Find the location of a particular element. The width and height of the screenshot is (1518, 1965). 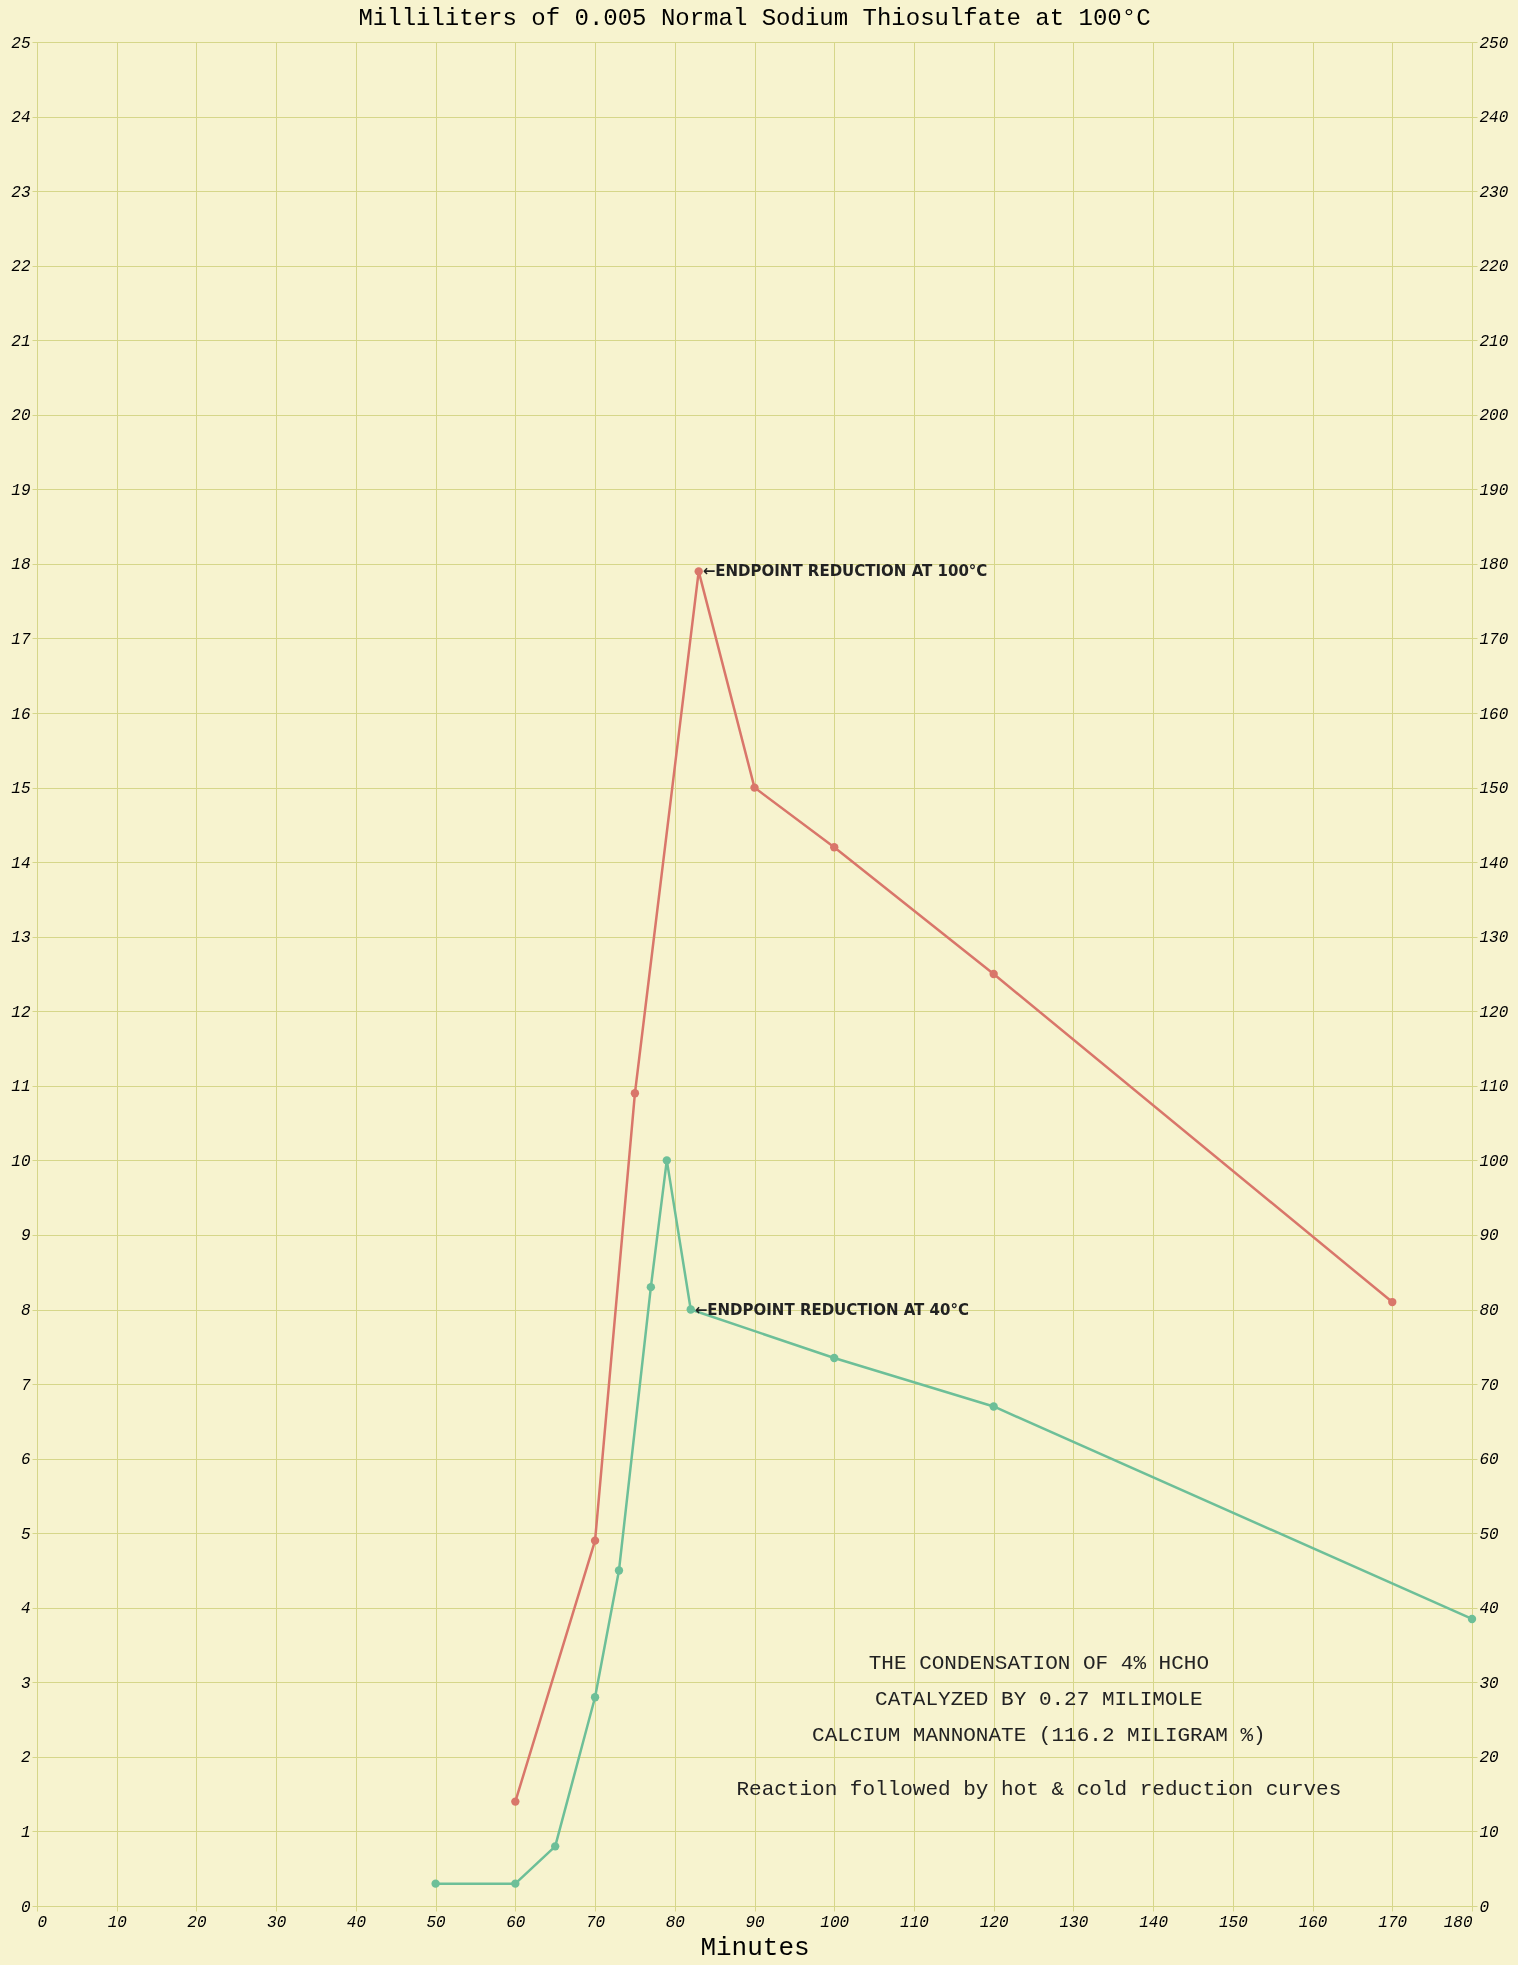

y-tick-label: 14 is located at coordinates (21, 863).